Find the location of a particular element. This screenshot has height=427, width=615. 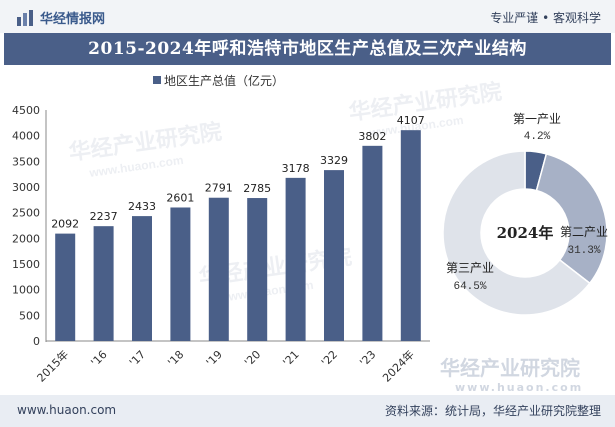

bar-value-label: 3329 is located at coordinates (334, 160).